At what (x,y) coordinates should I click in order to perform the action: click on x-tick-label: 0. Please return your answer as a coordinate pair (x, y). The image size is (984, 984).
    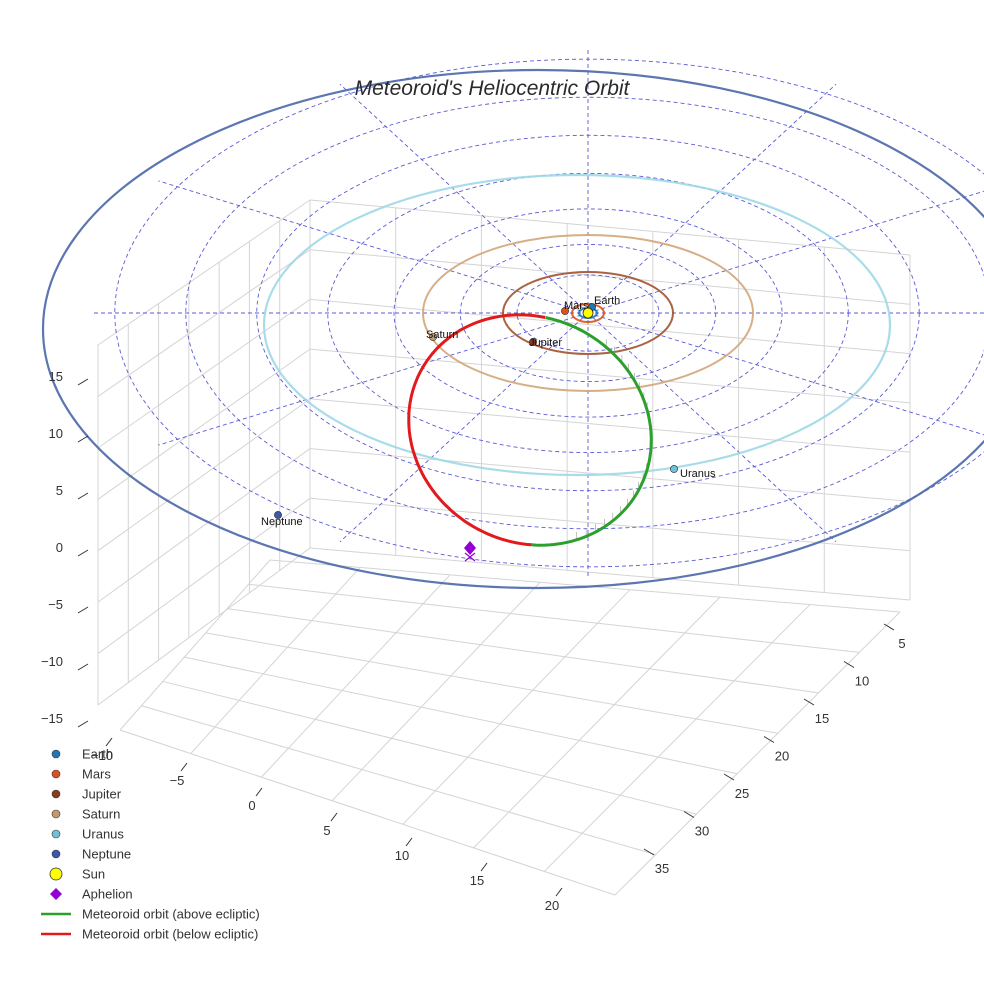
    Looking at the image, I should click on (251, 805).